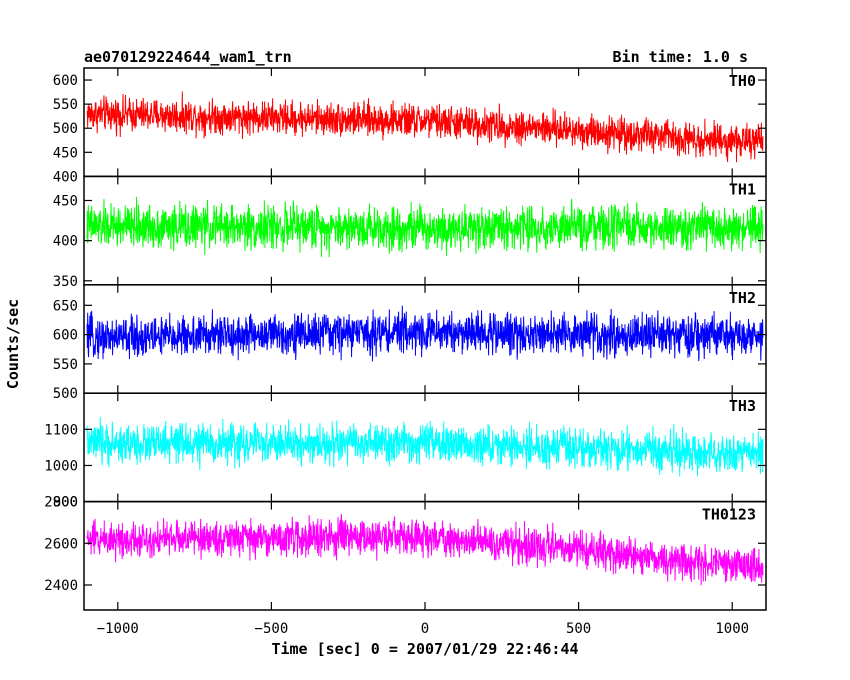 This screenshot has height=680, width=850. Describe the element at coordinates (61, 586) in the screenshot. I see `y-tick-label: 2400` at that location.